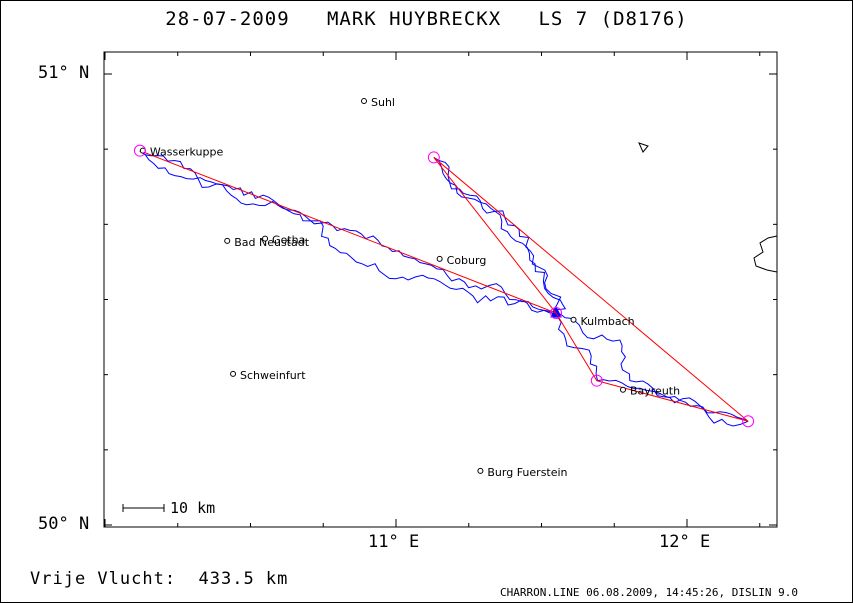 This screenshot has width=853, height=603. What do you see at coordinates (193, 508) in the screenshot?
I see `scale-label: 10 km` at bounding box center [193, 508].